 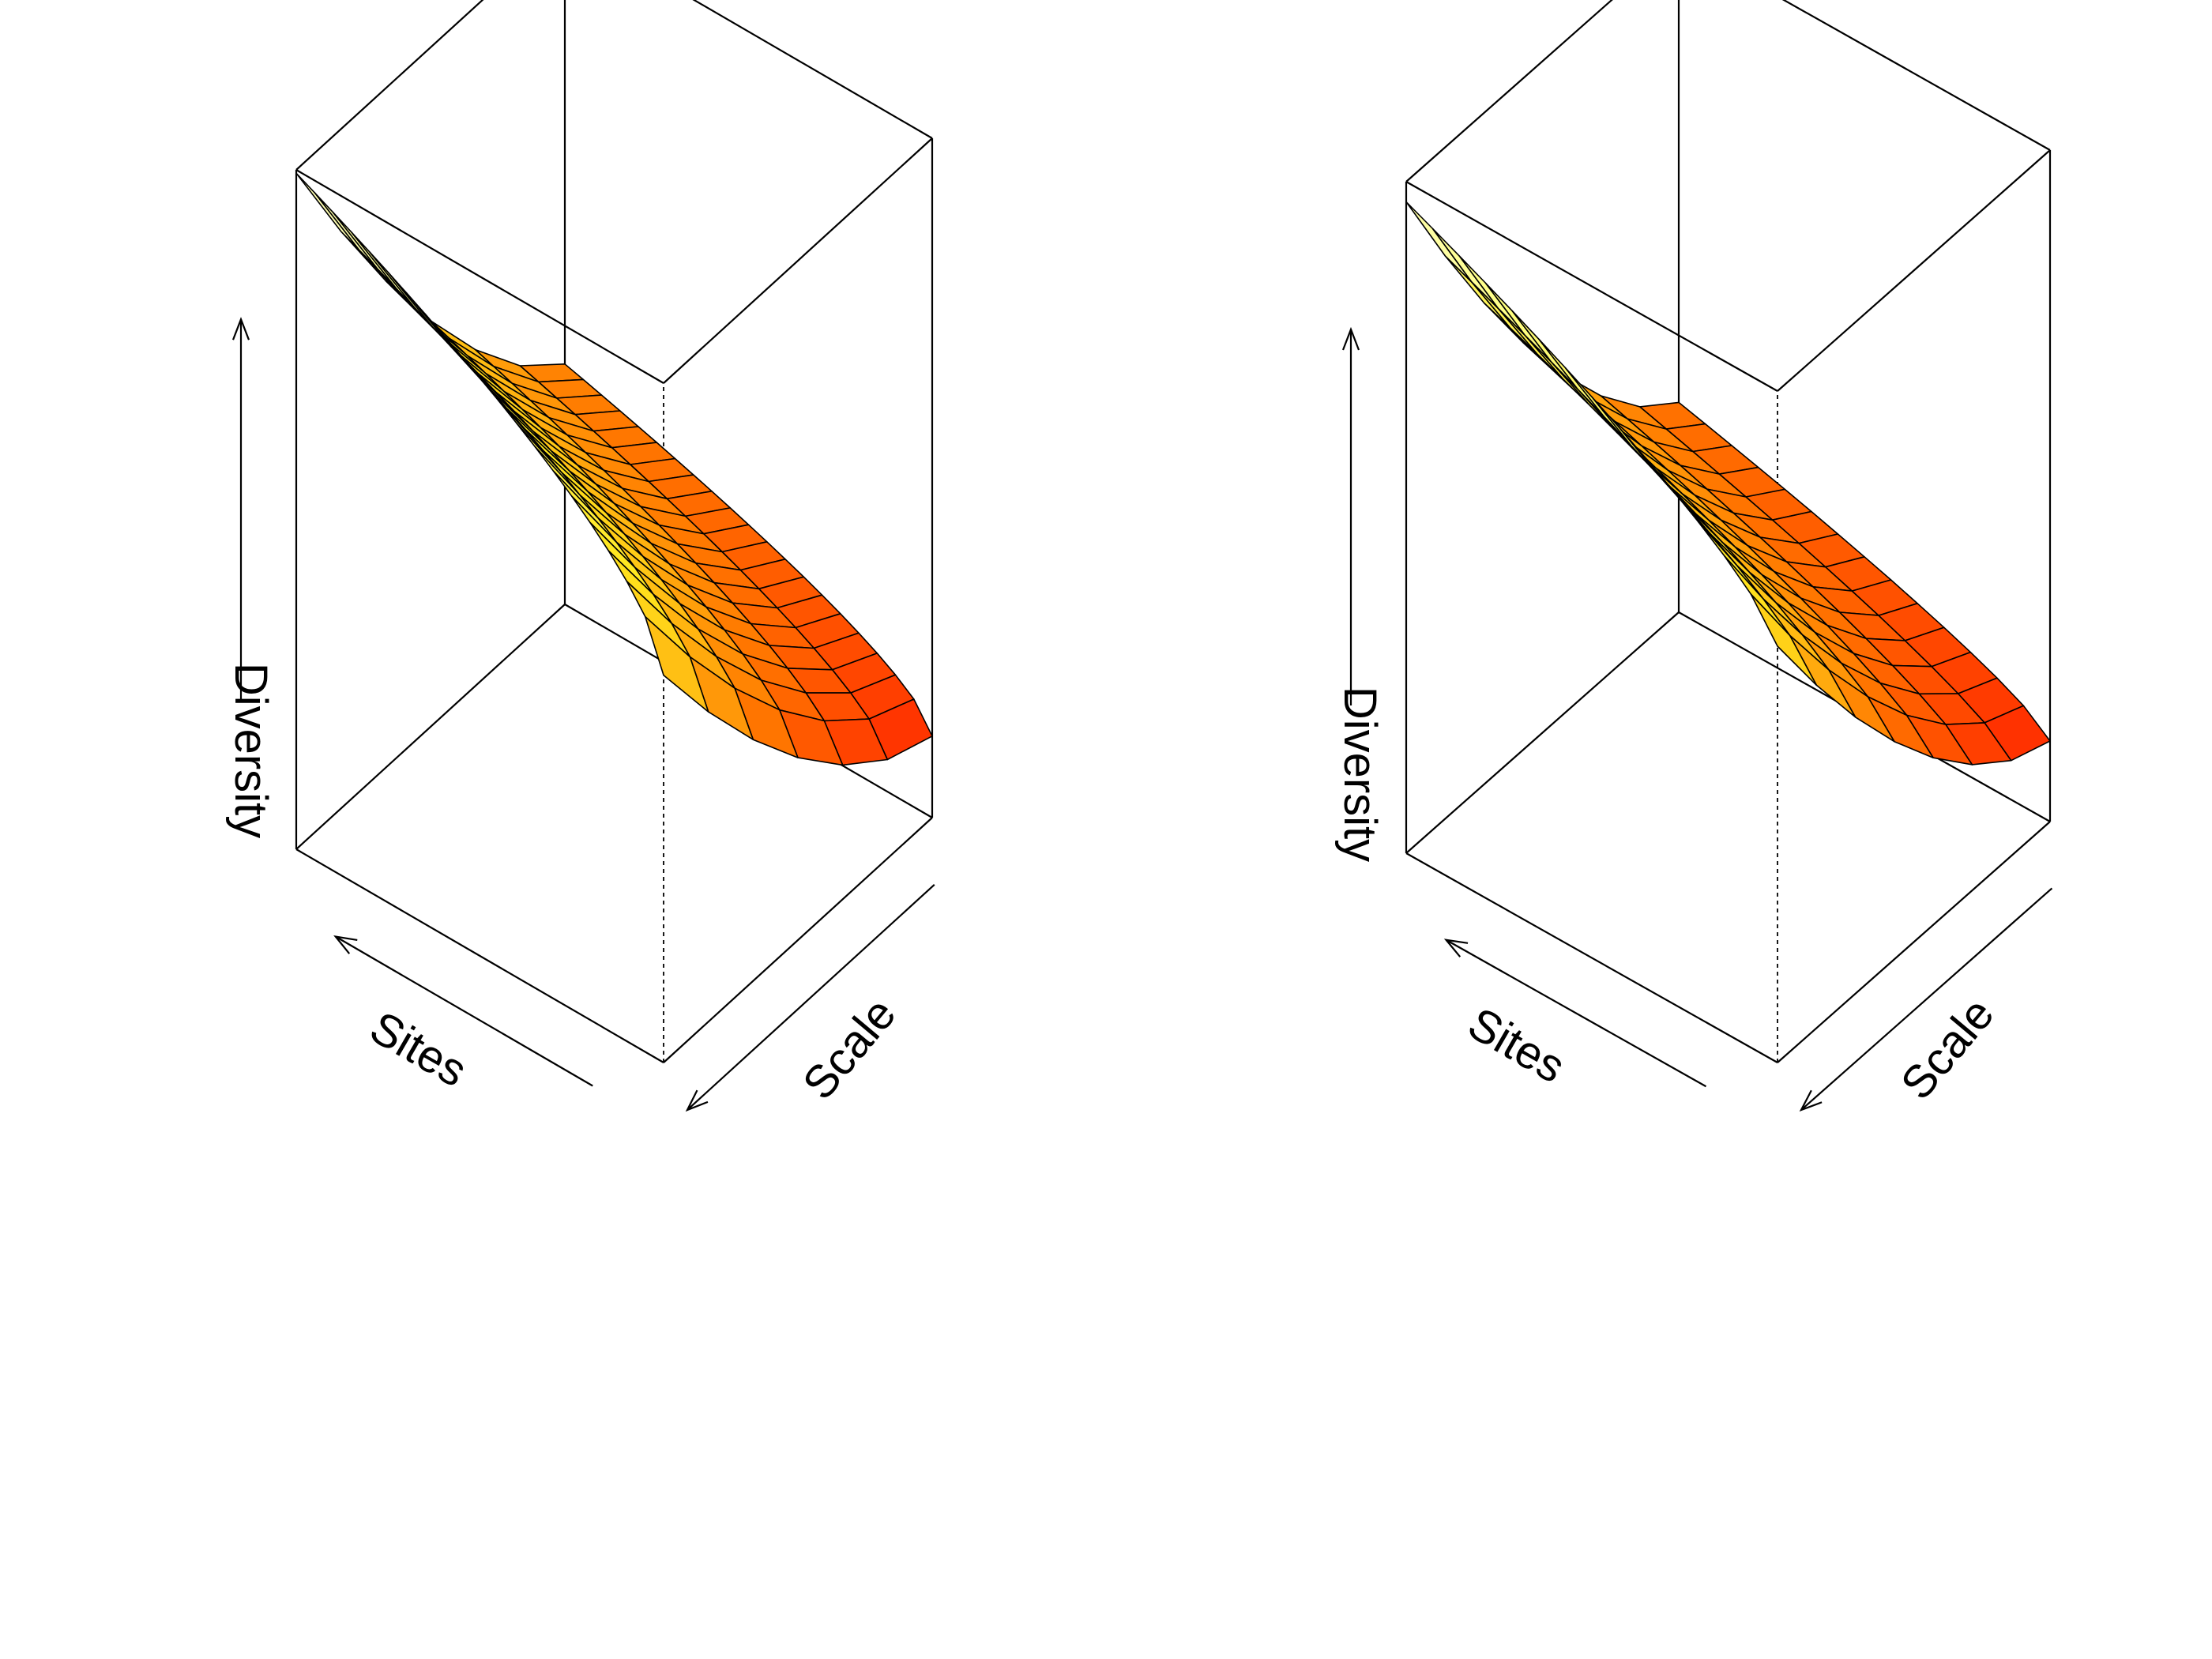 I want to click on surface-mesh-left, so click(x=614, y=469).